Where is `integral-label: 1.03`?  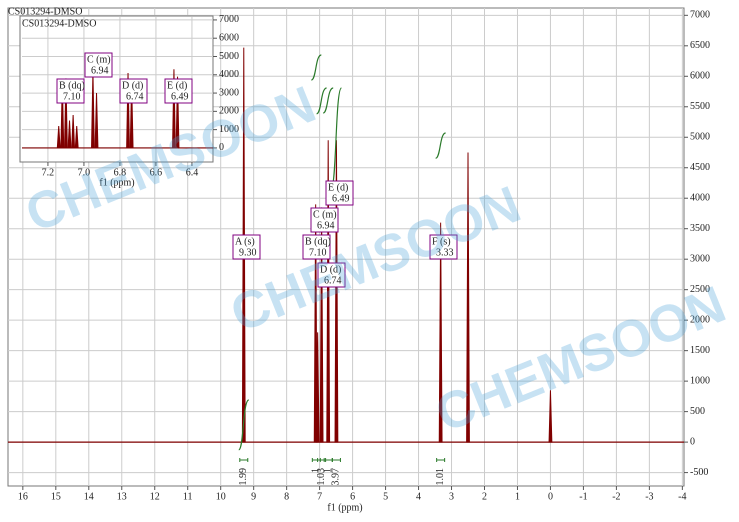 integral-label: 1.03 is located at coordinates (321, 477).